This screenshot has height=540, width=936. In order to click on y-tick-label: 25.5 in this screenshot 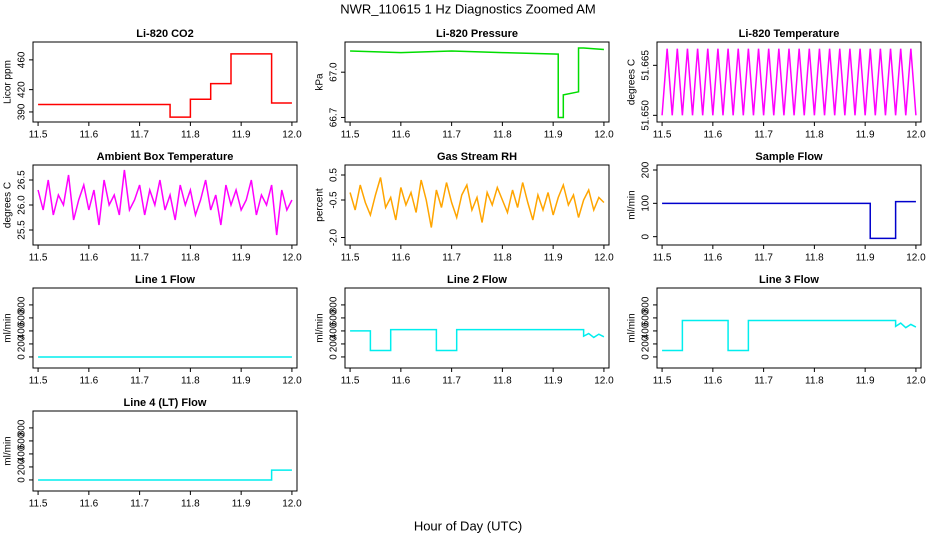, I will do `click(22, 230)`.